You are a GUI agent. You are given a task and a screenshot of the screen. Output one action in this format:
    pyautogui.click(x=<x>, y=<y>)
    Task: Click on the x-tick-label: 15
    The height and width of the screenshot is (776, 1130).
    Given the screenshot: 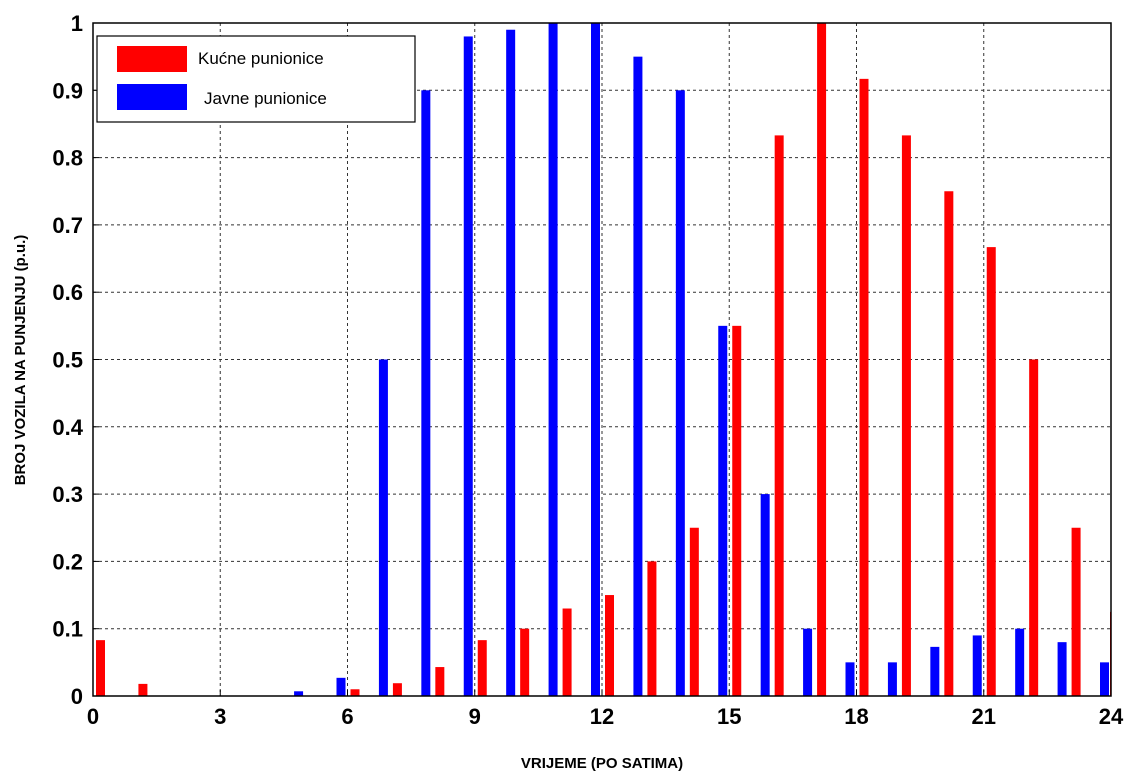 What is the action you would take?
    pyautogui.click(x=729, y=716)
    